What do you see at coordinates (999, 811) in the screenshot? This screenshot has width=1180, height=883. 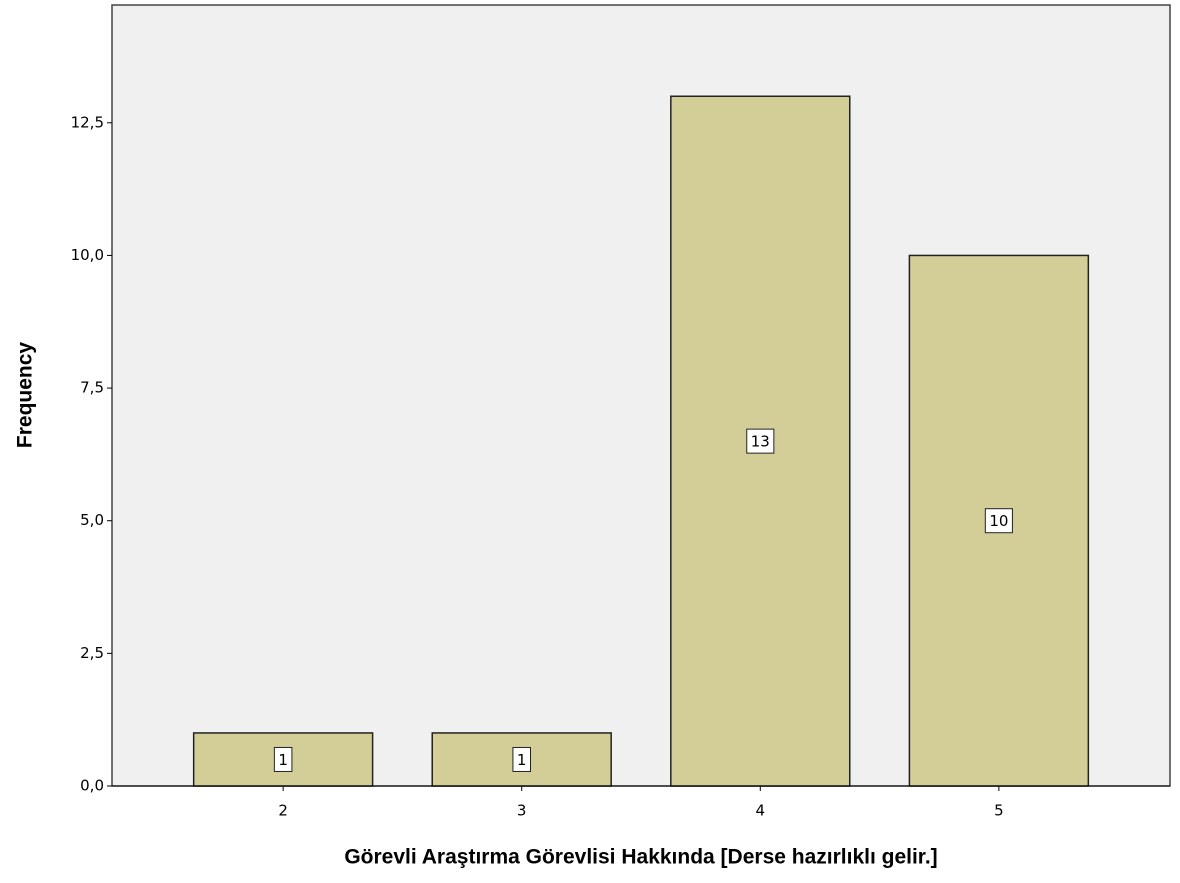 I see `x-tick-label: 5` at bounding box center [999, 811].